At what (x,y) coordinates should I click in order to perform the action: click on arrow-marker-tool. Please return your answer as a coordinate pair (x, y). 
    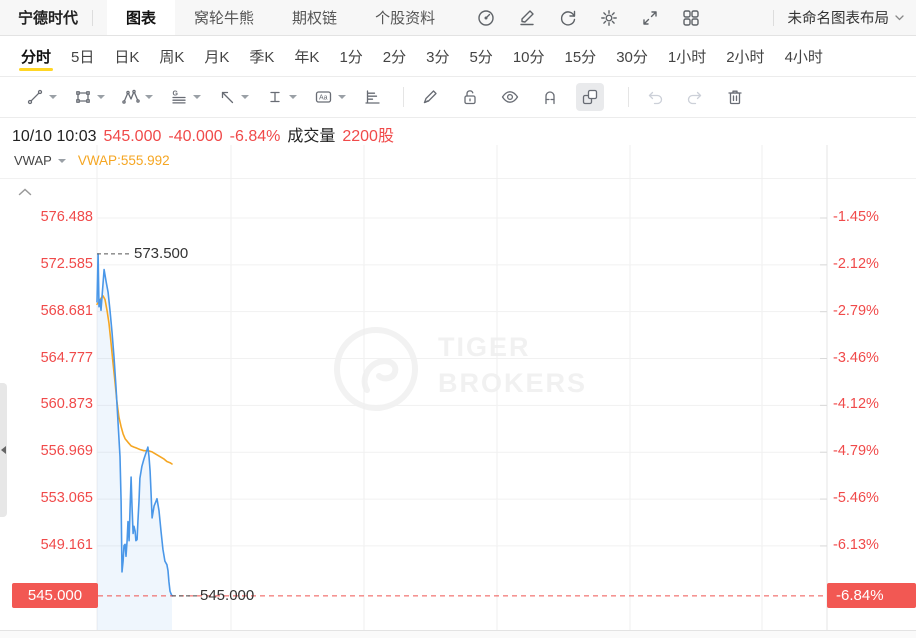
    Looking at the image, I should click on (233, 97).